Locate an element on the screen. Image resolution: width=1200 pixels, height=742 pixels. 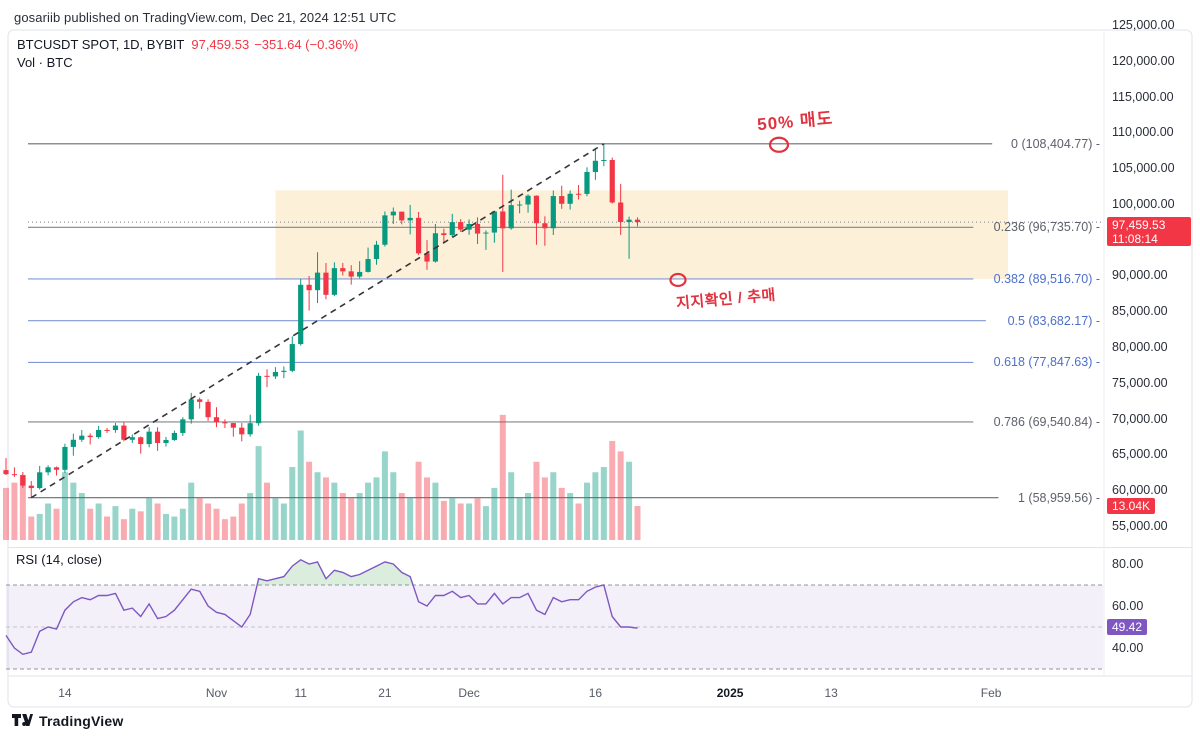
last-price-badge: 97,459.53 11:08:14 is located at coordinates (1149, 231).